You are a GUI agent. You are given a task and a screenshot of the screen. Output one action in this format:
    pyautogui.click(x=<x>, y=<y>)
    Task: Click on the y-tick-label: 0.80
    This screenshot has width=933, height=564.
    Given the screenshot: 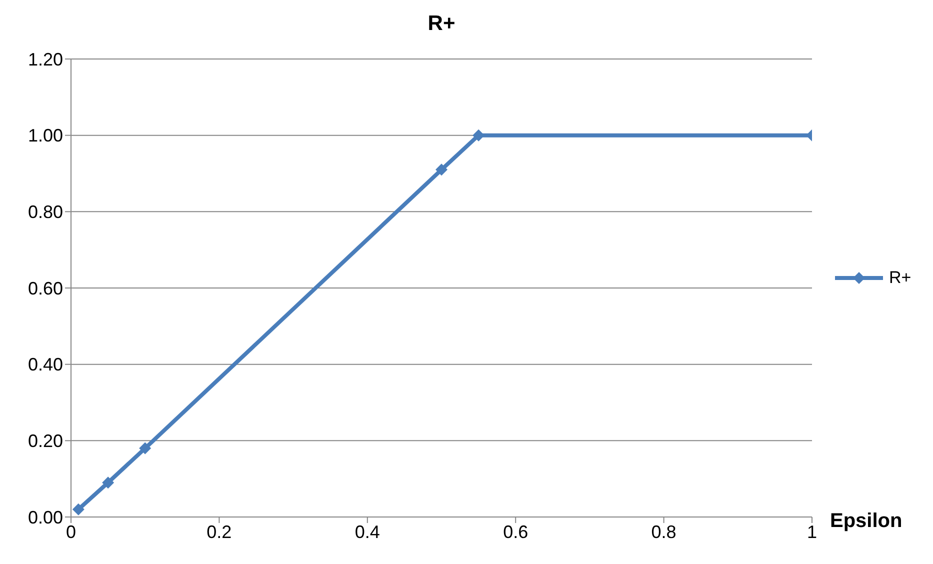 What is the action you would take?
    pyautogui.click(x=45, y=212)
    